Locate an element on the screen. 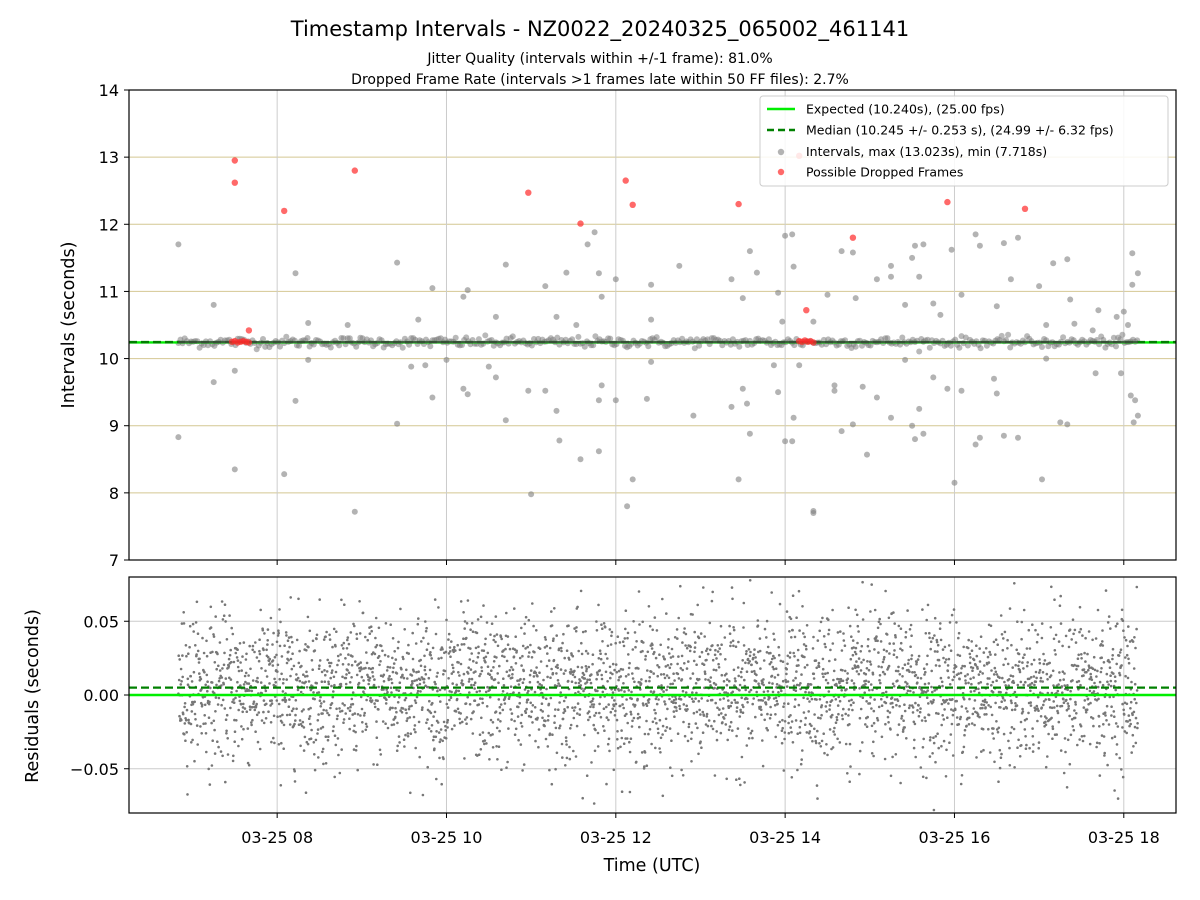 The width and height of the screenshot is (1200, 900). interval-point is located at coordinates (902, 337).